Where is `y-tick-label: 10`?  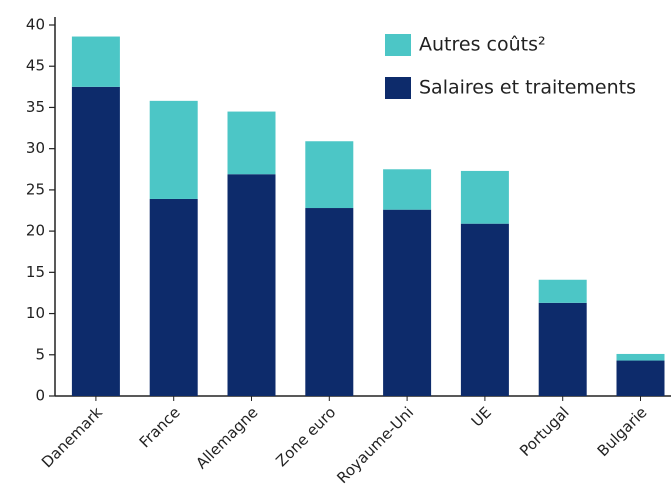
y-tick-label: 10 is located at coordinates (35, 313).